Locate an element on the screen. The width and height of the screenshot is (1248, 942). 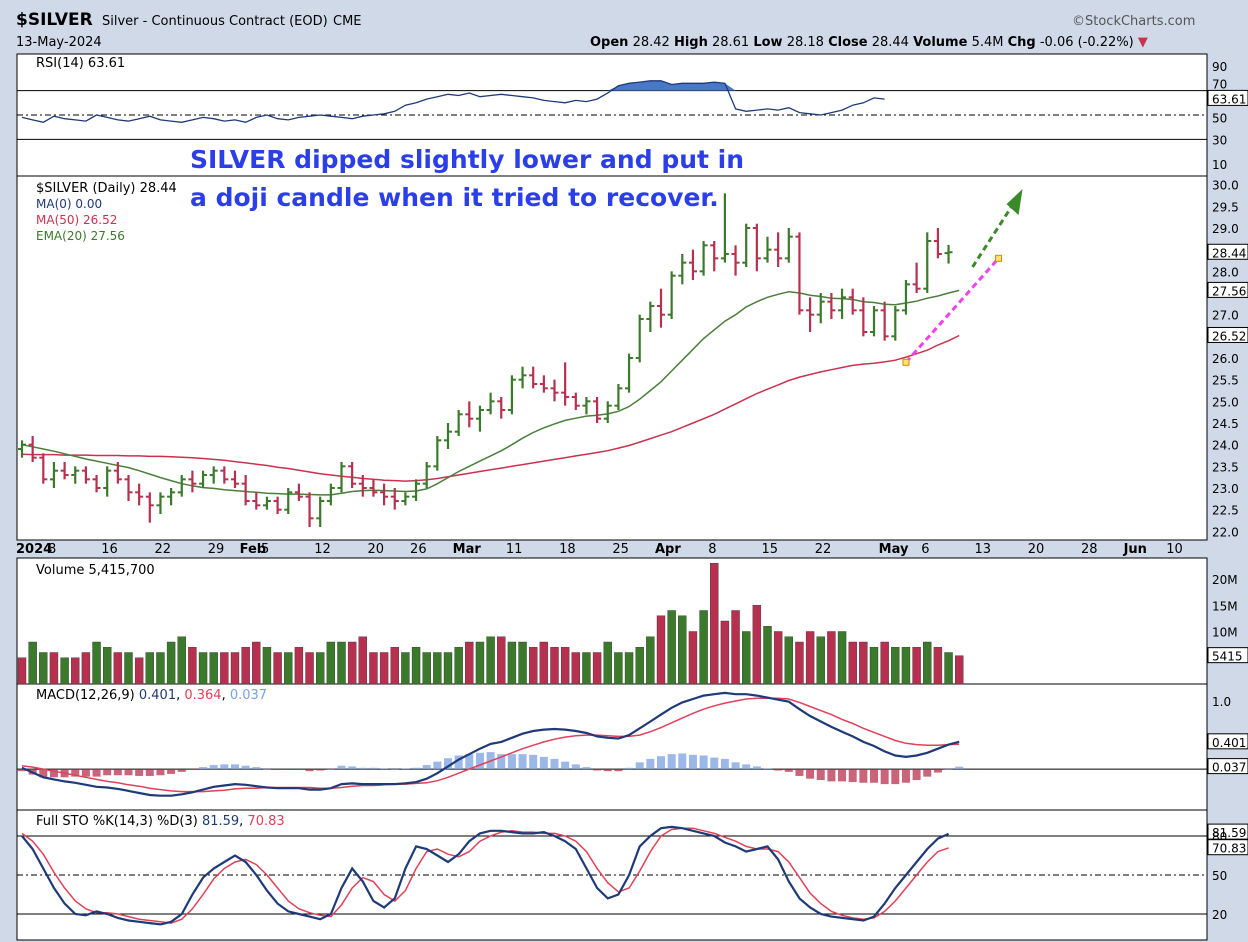
sto-value-d-box is located at coordinates (1227, 847).